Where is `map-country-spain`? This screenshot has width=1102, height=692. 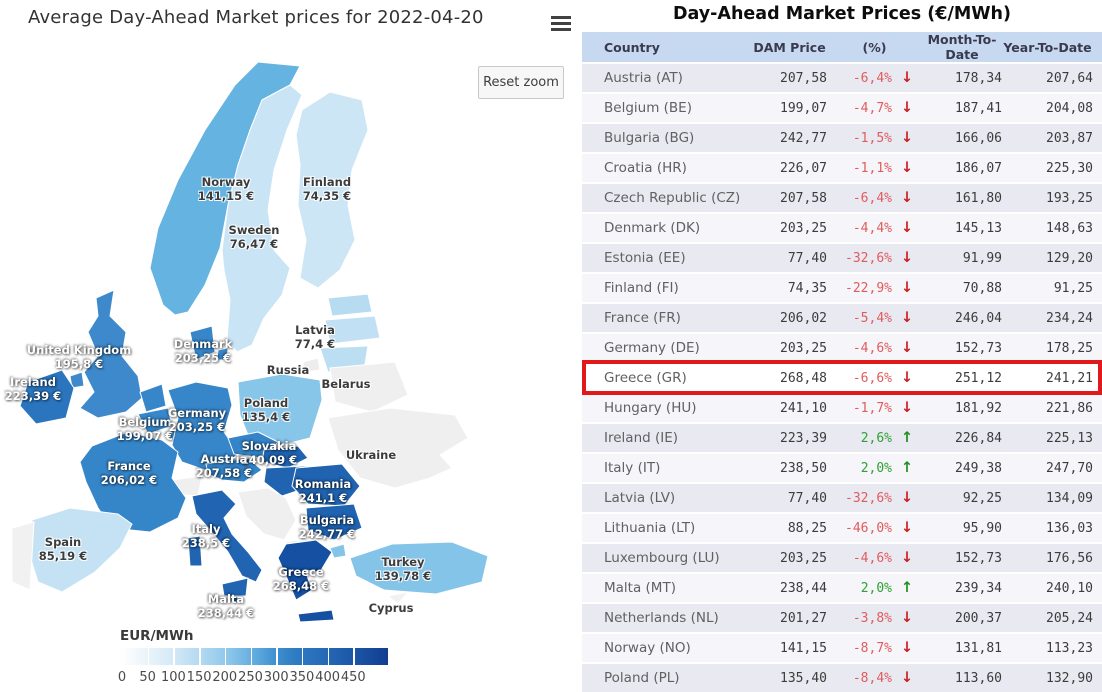 map-country-spain is located at coordinates (80, 550).